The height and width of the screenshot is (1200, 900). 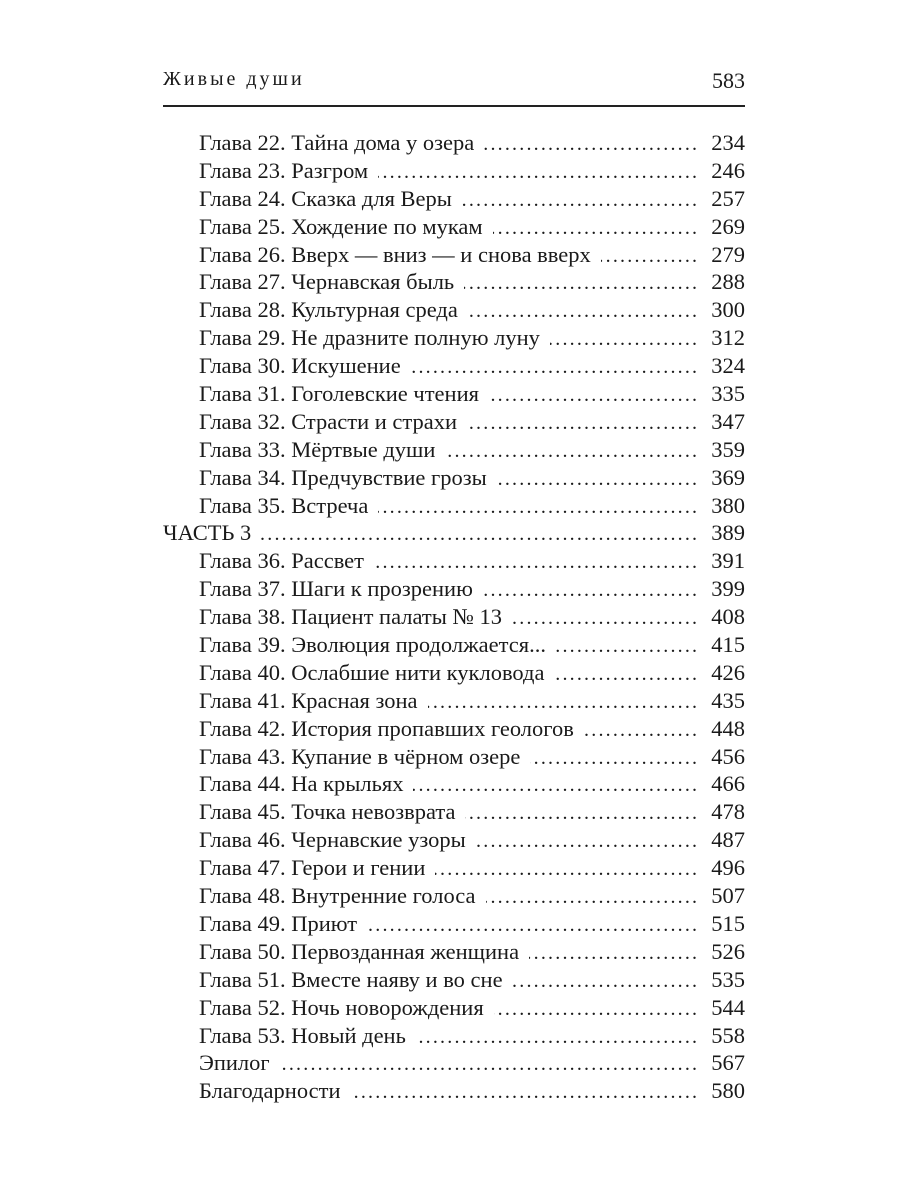 I want to click on toc-entry: Глава 24. Сказка для Веры 257, so click(x=454, y=199).